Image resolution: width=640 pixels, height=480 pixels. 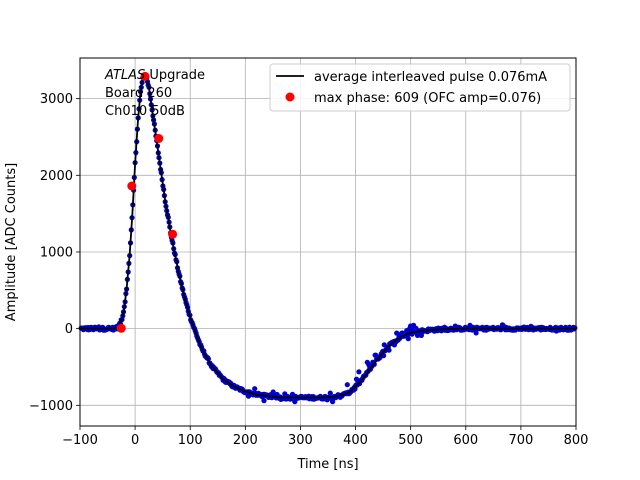 What do you see at coordinates (245, 440) in the screenshot?
I see `x-tick-label: 200` at bounding box center [245, 440].